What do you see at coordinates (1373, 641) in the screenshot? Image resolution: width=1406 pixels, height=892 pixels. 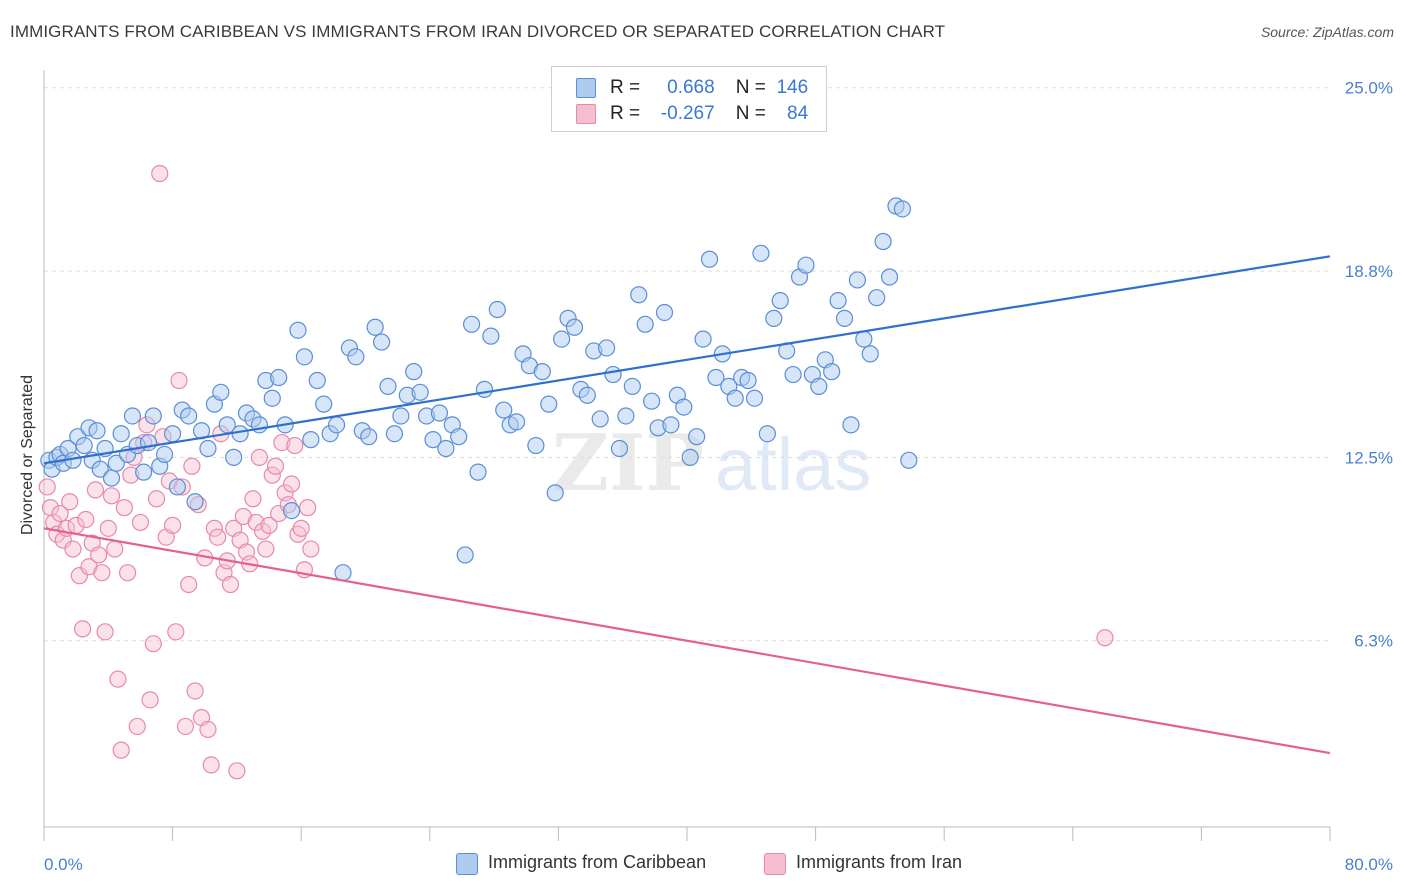 I see `y-tick-label: 6.3%` at bounding box center [1373, 641].